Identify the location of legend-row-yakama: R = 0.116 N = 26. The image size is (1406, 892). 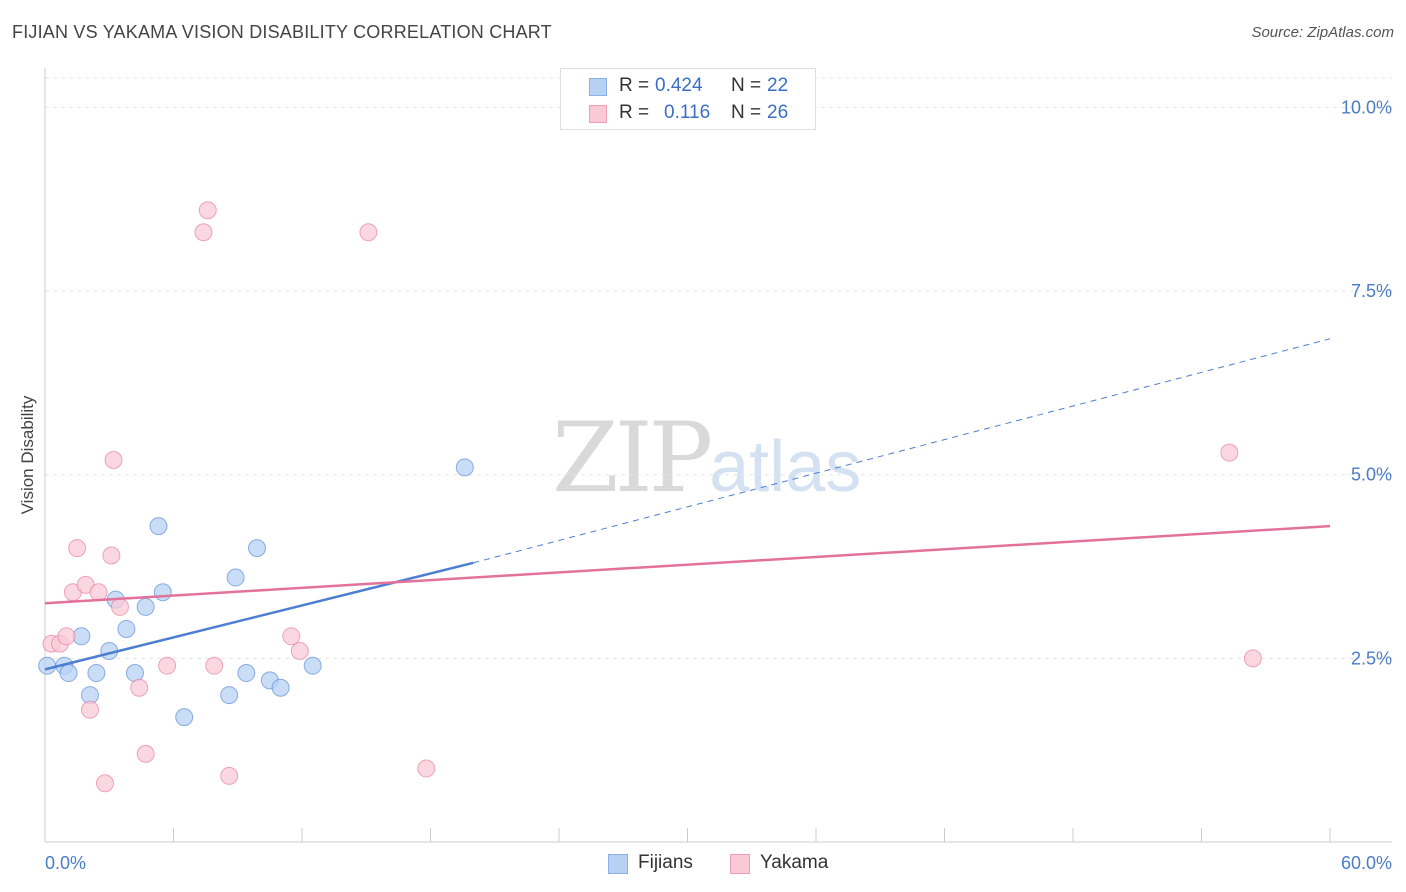
(688, 115).